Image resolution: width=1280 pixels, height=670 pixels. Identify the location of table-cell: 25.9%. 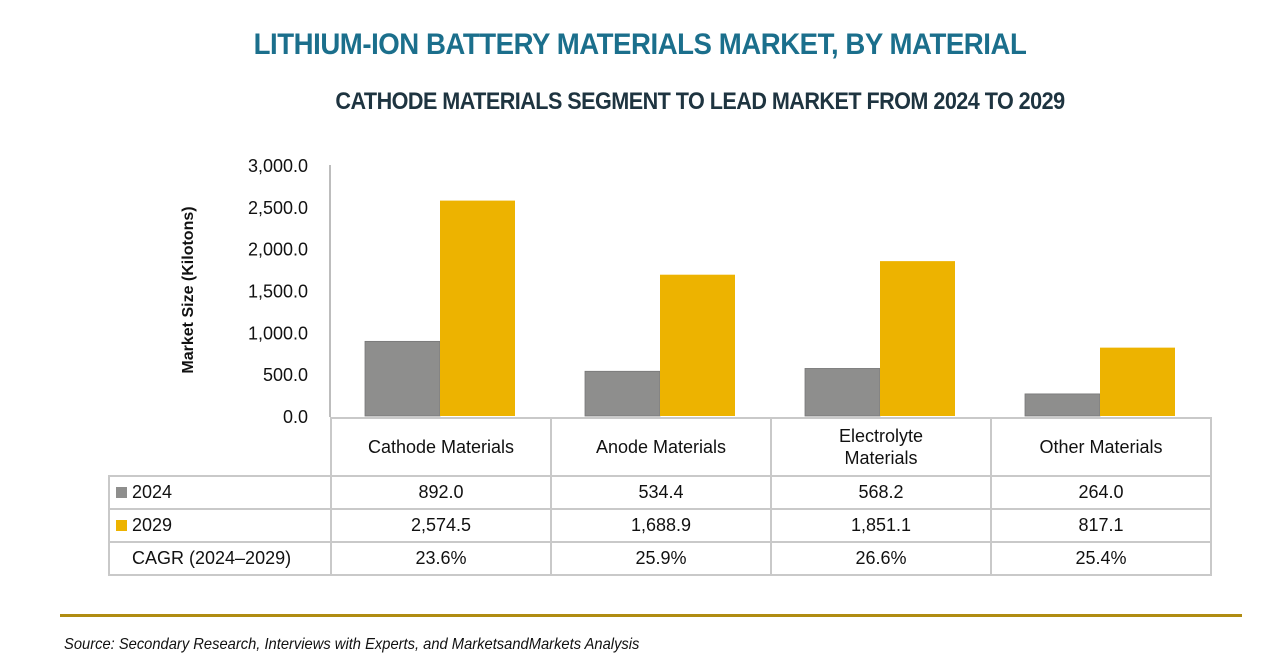
(661, 558).